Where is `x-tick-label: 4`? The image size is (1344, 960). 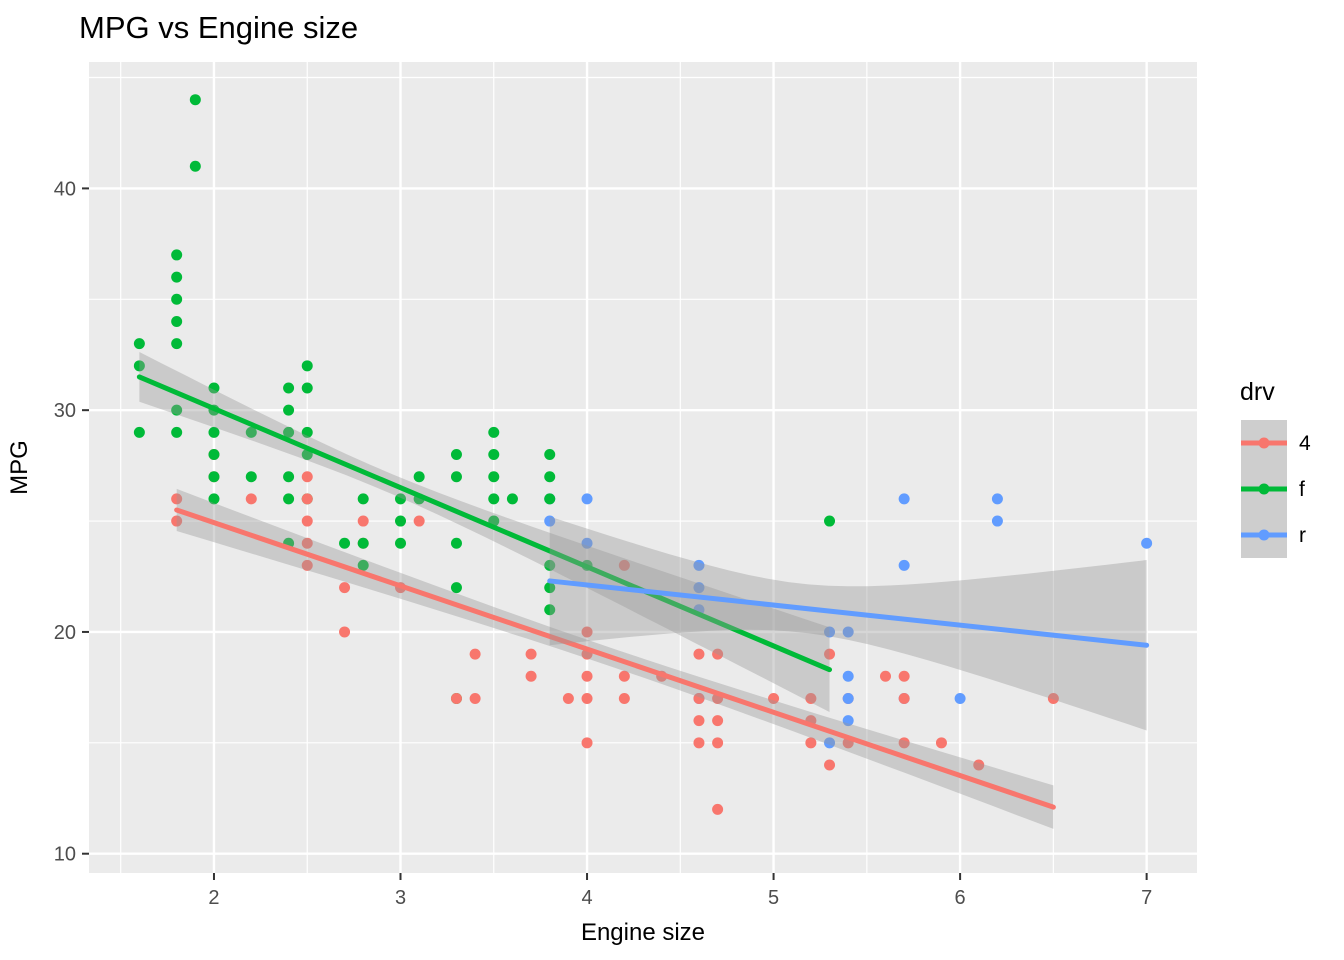 x-tick-label: 4 is located at coordinates (586, 898).